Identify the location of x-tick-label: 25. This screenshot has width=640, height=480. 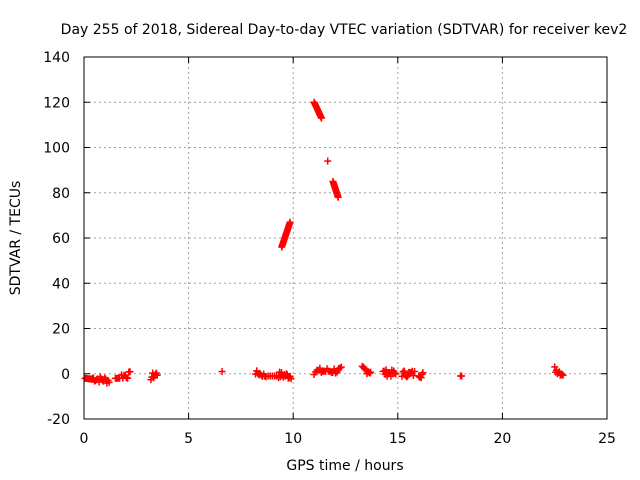
(607, 439).